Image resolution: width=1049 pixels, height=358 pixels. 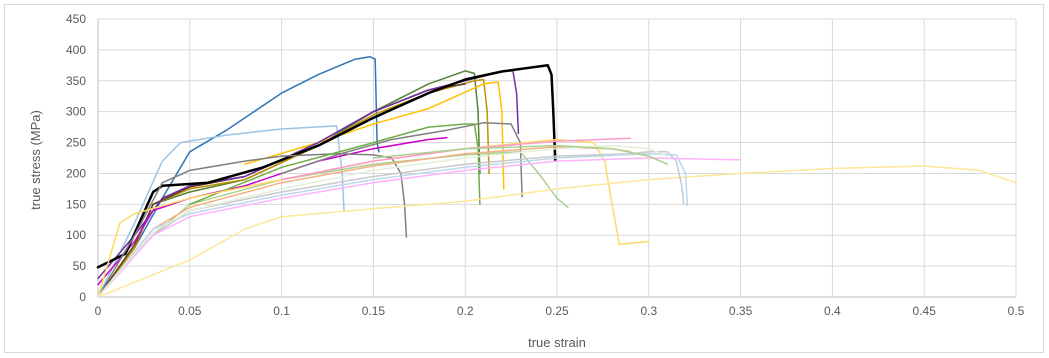 What do you see at coordinates (76, 81) in the screenshot?
I see `y-tick-label: 350` at bounding box center [76, 81].